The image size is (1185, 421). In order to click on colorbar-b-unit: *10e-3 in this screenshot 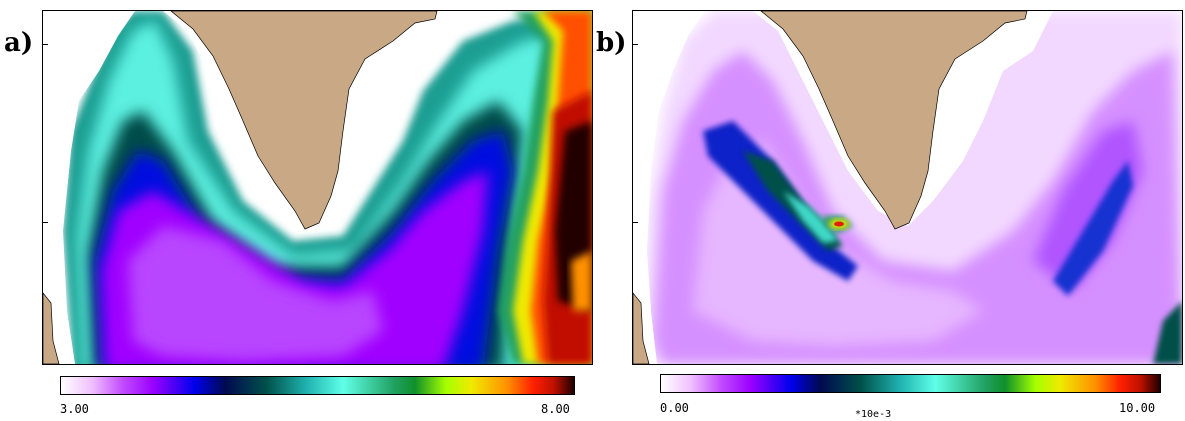, I will do `click(873, 414)`.